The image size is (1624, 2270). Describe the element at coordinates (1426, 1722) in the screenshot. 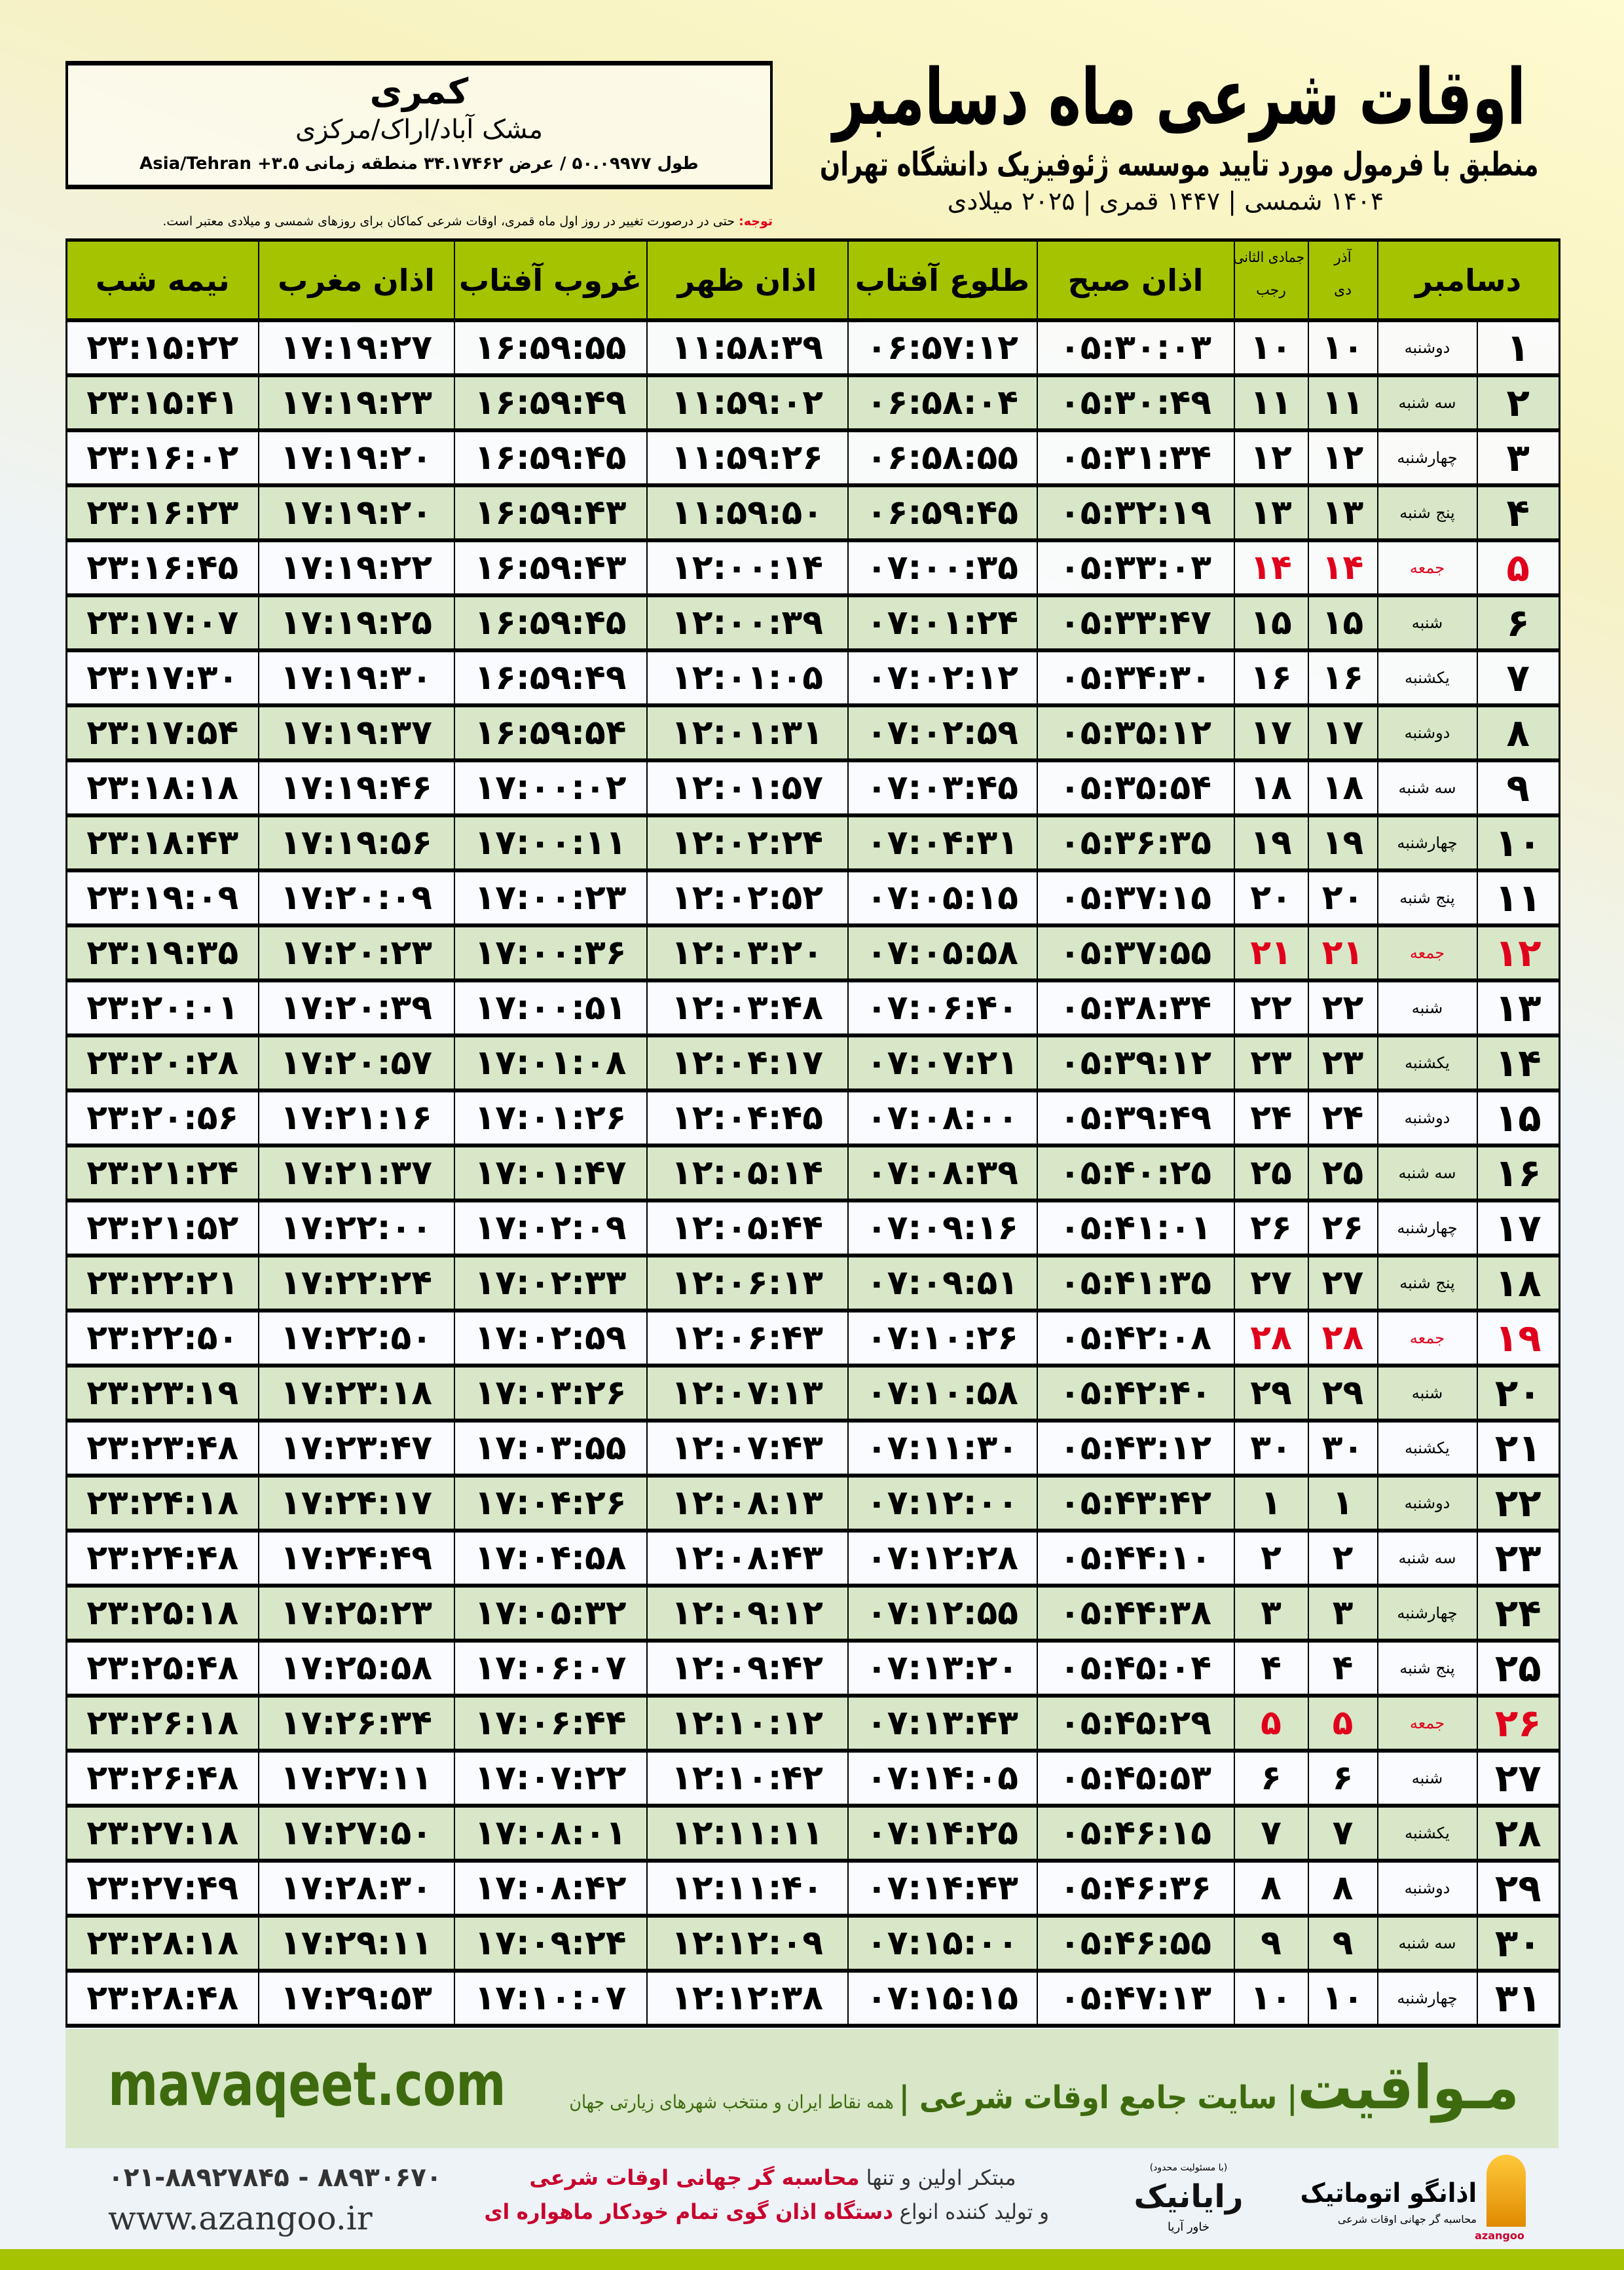

I see `weekday: جمعه` at that location.